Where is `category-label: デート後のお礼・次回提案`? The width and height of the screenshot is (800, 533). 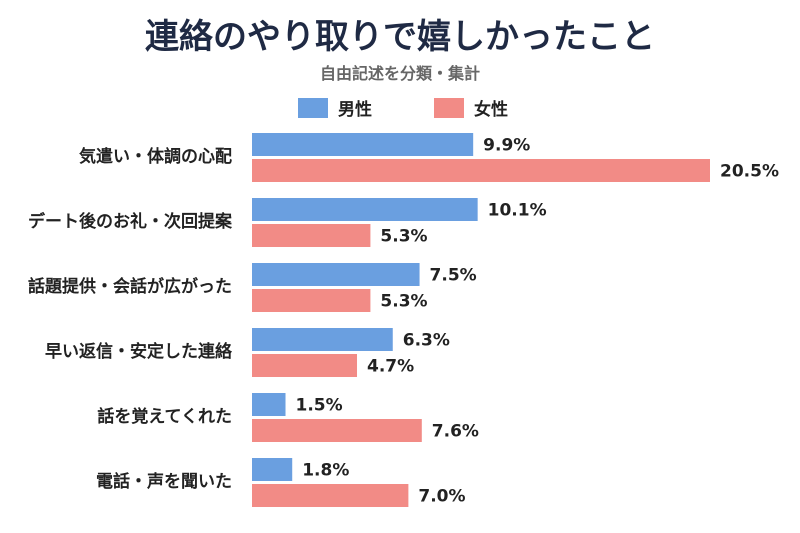 category-label: デート後のお礼・次回提案 is located at coordinates (130, 221).